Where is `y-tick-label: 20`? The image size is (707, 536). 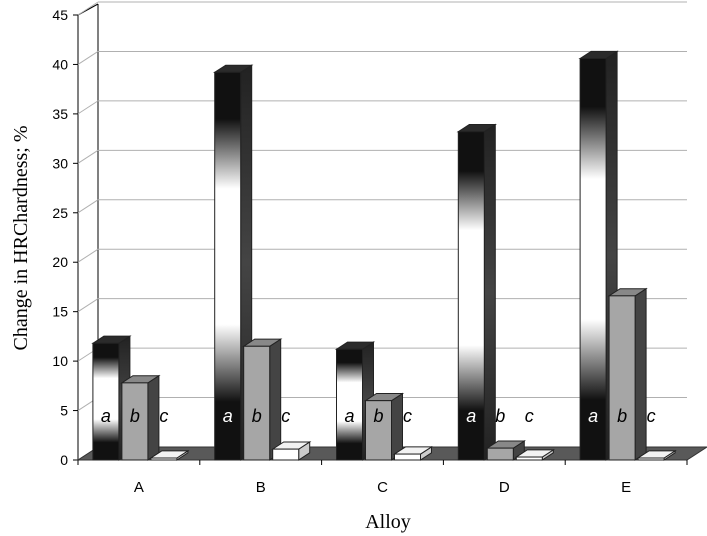
y-tick-label: 20 is located at coordinates (60, 262).